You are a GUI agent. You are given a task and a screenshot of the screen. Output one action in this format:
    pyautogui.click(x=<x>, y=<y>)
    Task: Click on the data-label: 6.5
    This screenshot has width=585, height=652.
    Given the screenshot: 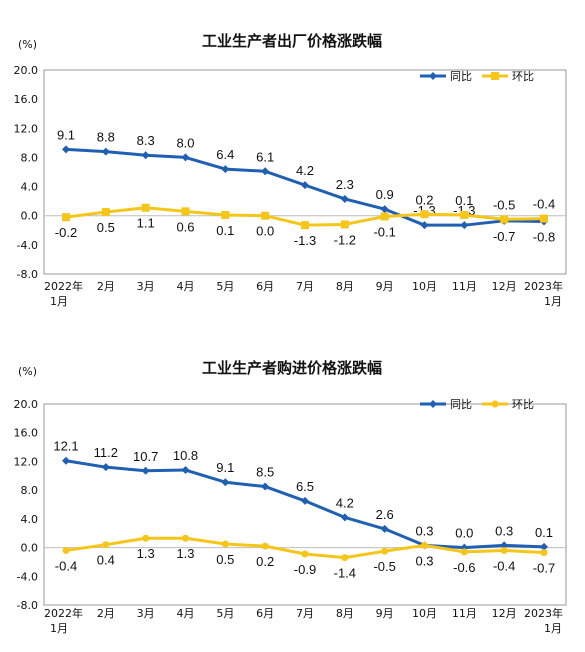 What is the action you would take?
    pyautogui.click(x=305, y=486)
    